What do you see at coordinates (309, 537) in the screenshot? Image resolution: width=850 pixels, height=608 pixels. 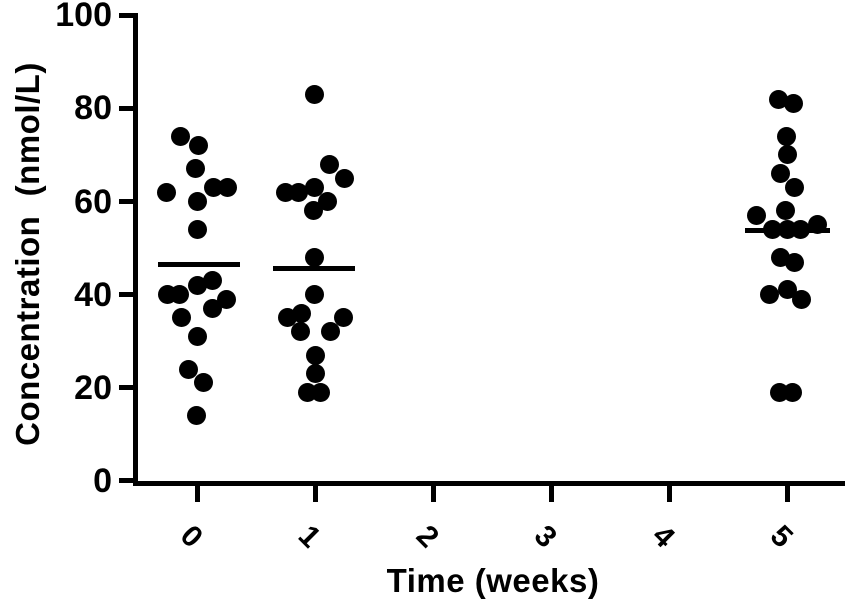 I see `x-tick-label: 1` at bounding box center [309, 537].